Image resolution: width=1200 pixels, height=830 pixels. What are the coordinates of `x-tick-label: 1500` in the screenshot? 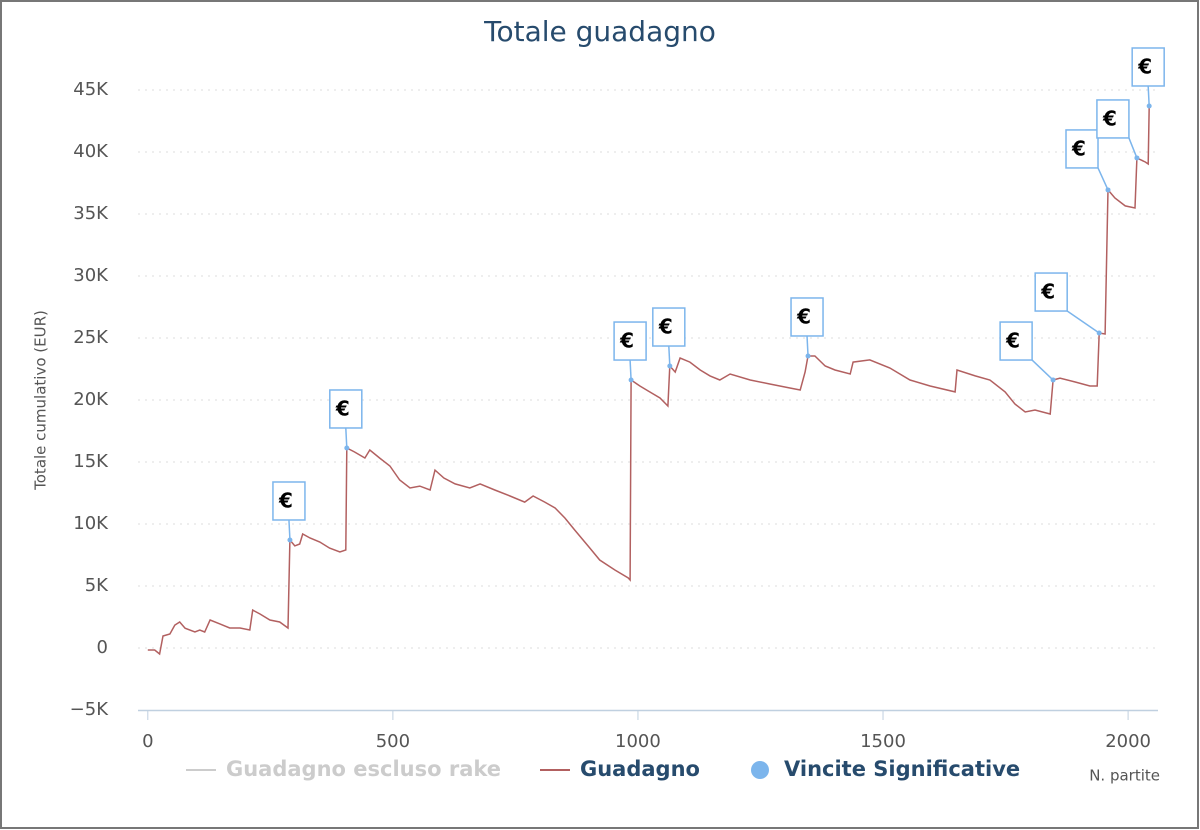 It's located at (883, 741).